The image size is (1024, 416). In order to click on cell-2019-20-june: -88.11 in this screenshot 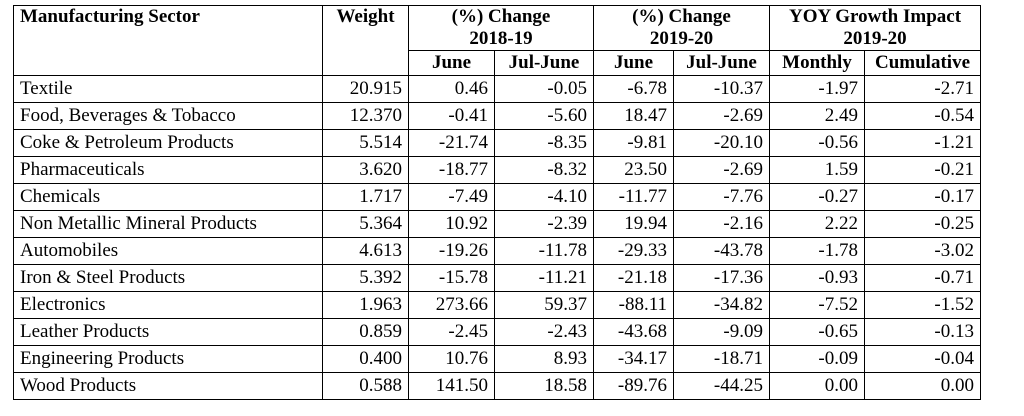, I will do `click(633, 305)`.